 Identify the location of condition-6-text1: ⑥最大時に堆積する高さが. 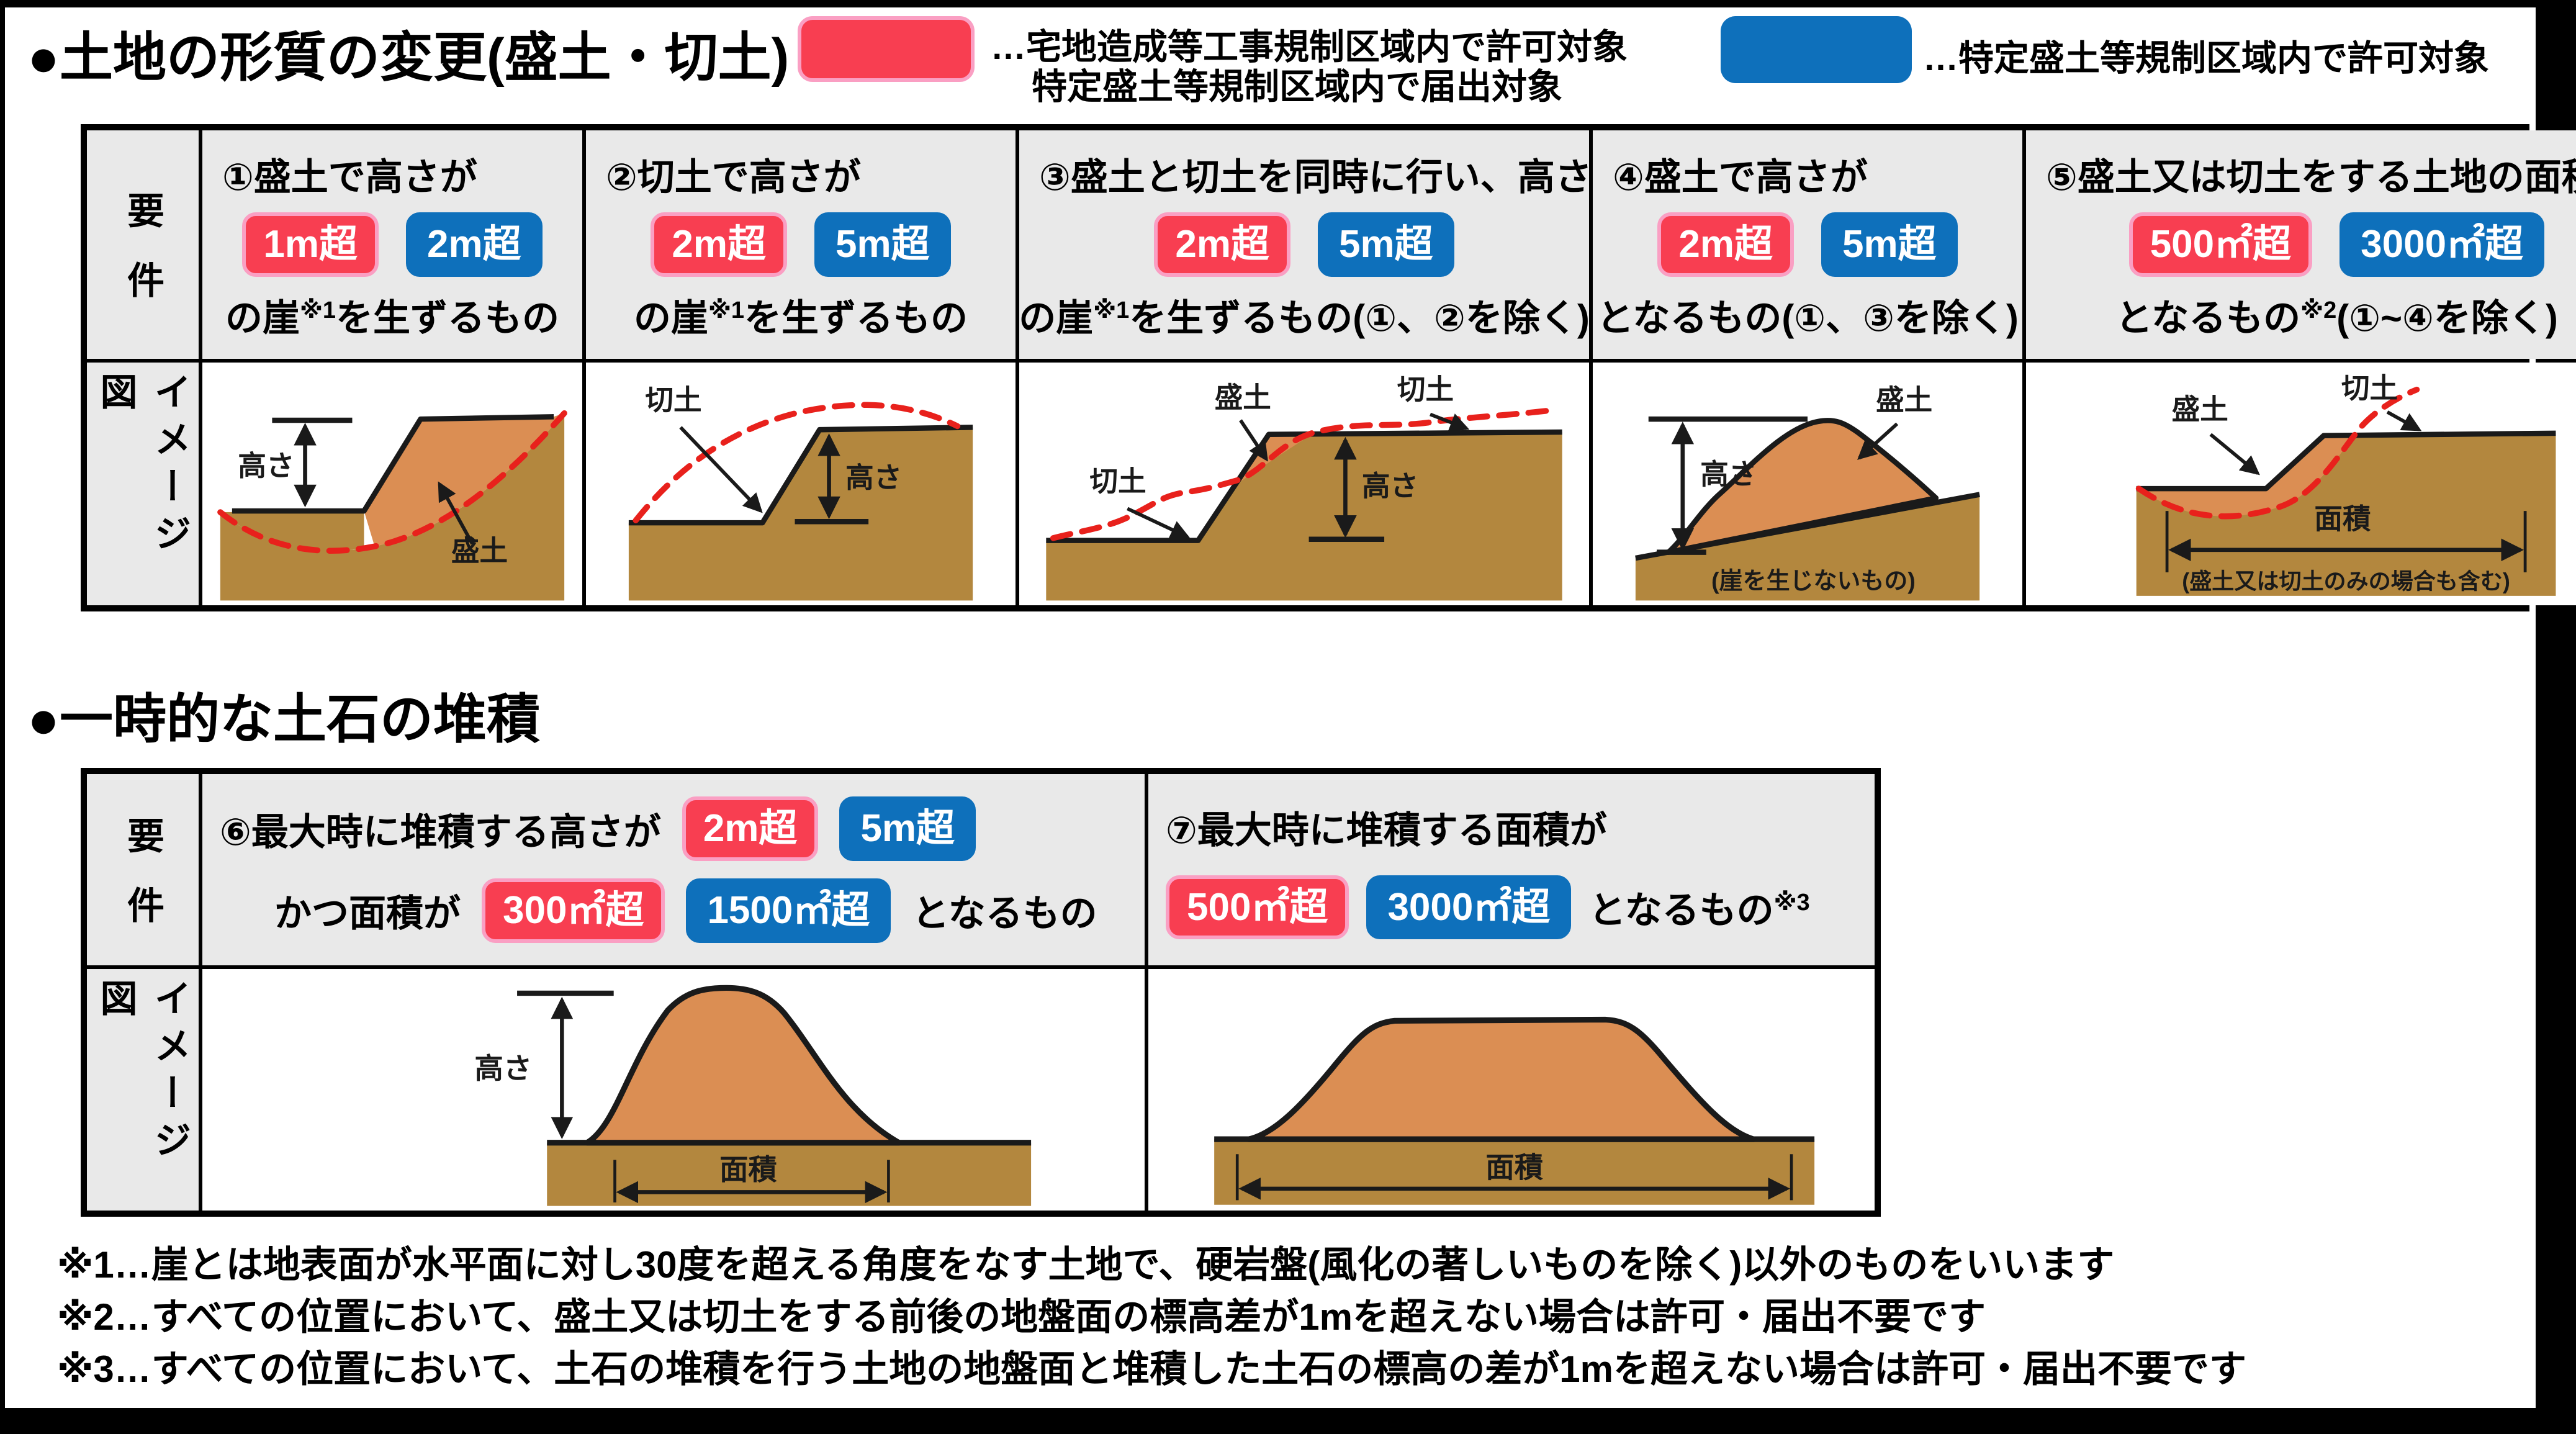
(440, 832).